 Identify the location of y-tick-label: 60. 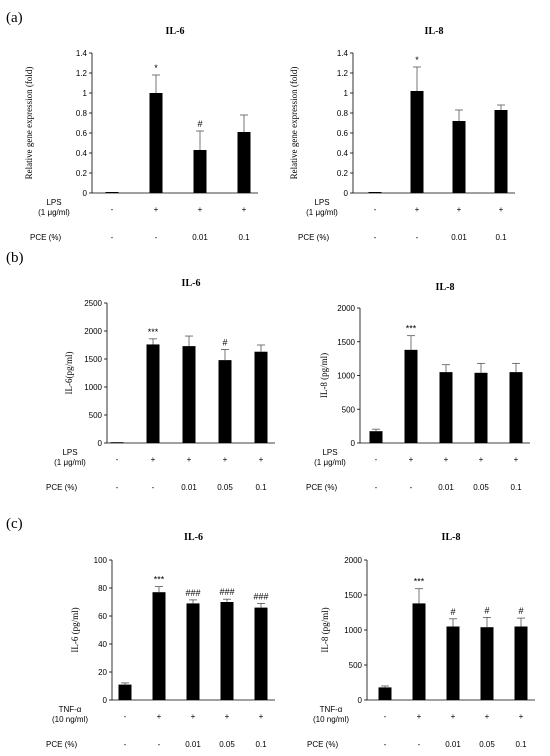
(102, 616).